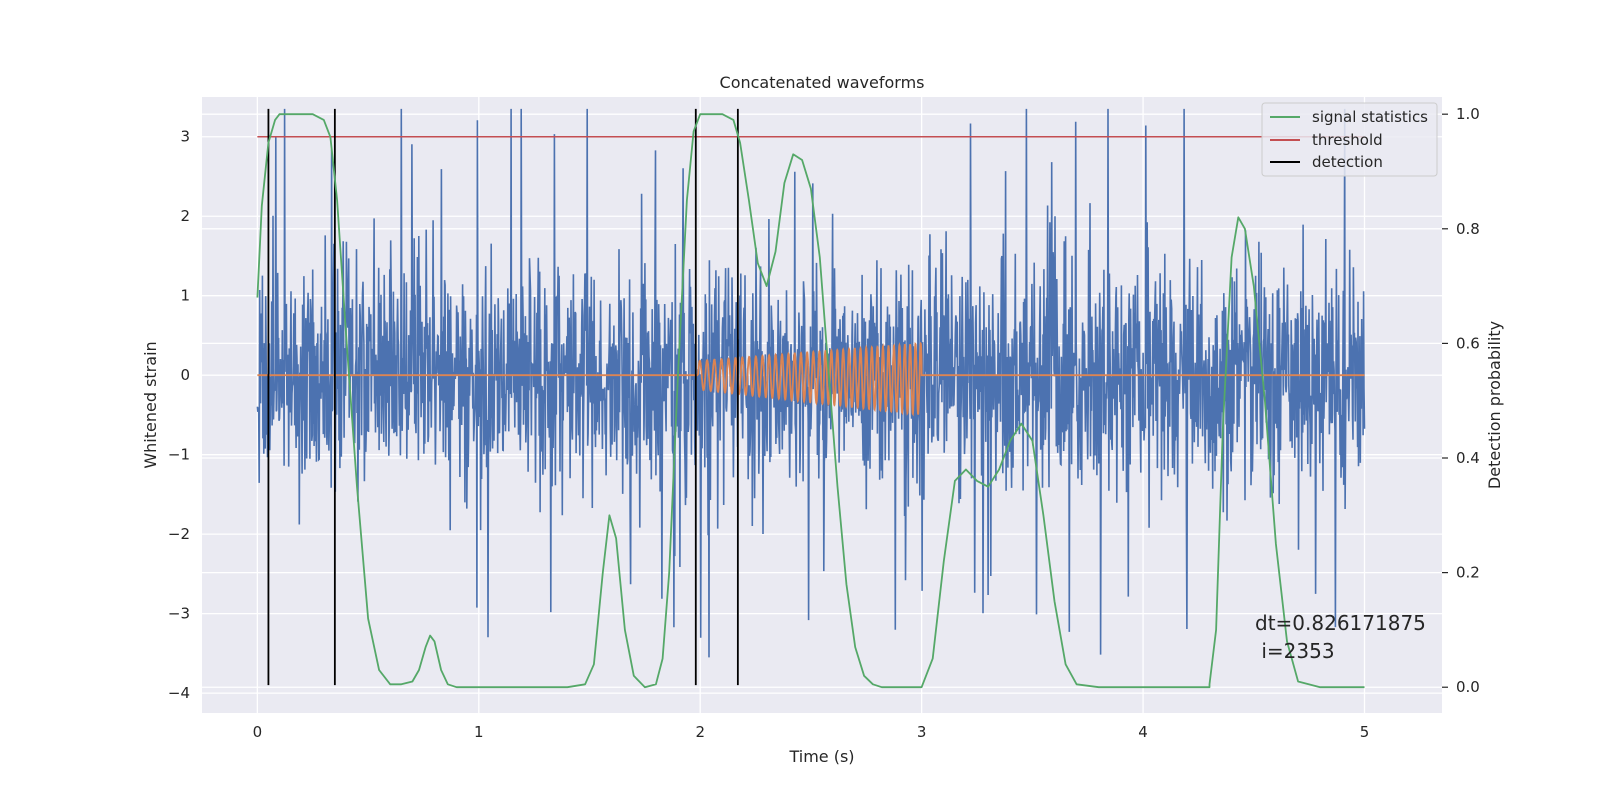 The height and width of the screenshot is (800, 1600). What do you see at coordinates (185, 216) in the screenshot?
I see `y-tick-label: 2` at bounding box center [185, 216].